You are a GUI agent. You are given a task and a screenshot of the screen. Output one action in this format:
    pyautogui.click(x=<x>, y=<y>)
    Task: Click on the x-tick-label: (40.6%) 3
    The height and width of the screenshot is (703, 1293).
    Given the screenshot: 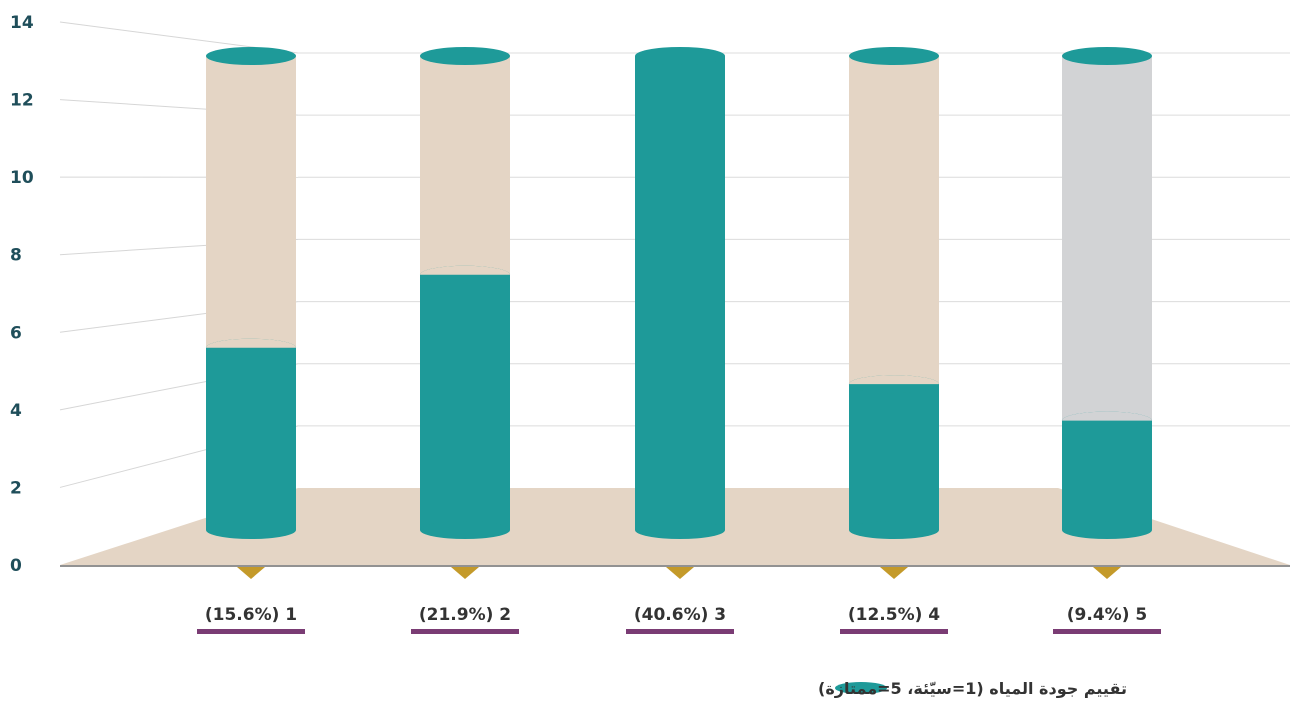 What is the action you would take?
    pyautogui.click(x=680, y=615)
    